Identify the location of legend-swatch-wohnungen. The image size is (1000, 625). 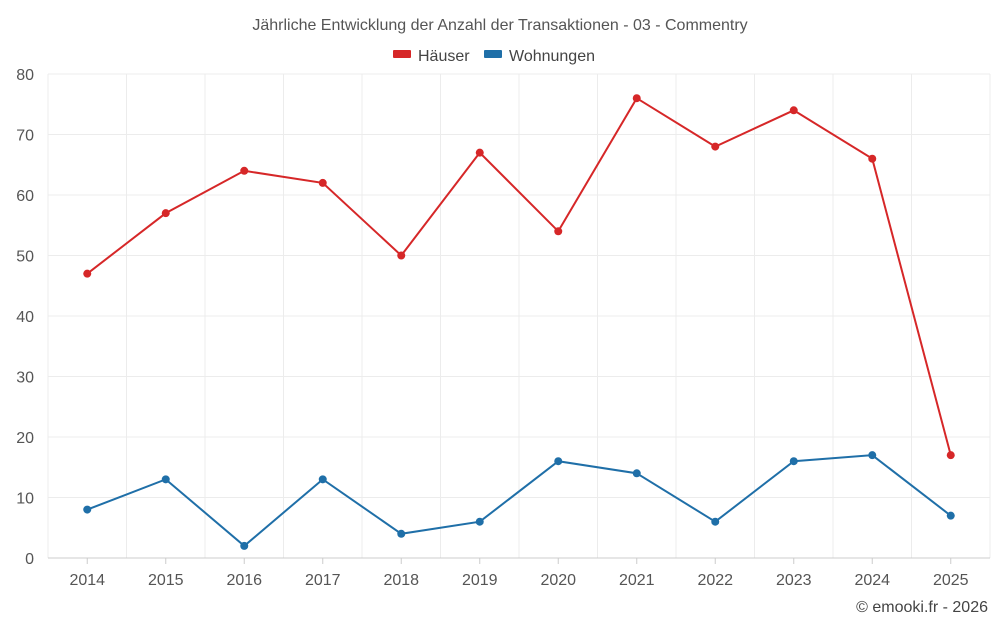
(493, 54).